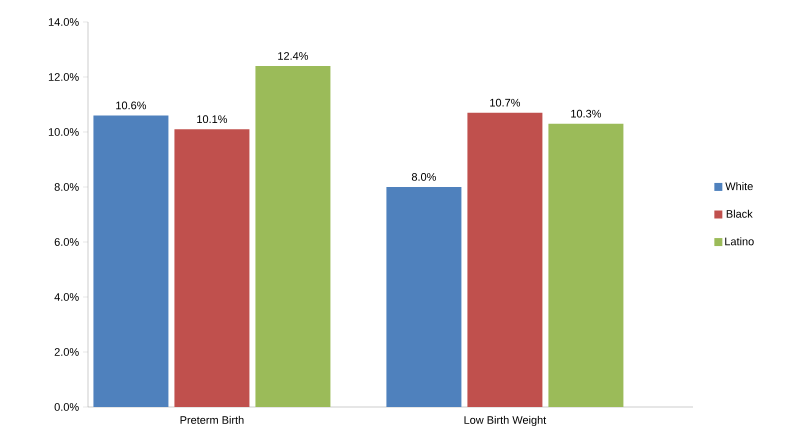 Image resolution: width=804 pixels, height=446 pixels. I want to click on y-tick-label: 14.0%, so click(63, 22).